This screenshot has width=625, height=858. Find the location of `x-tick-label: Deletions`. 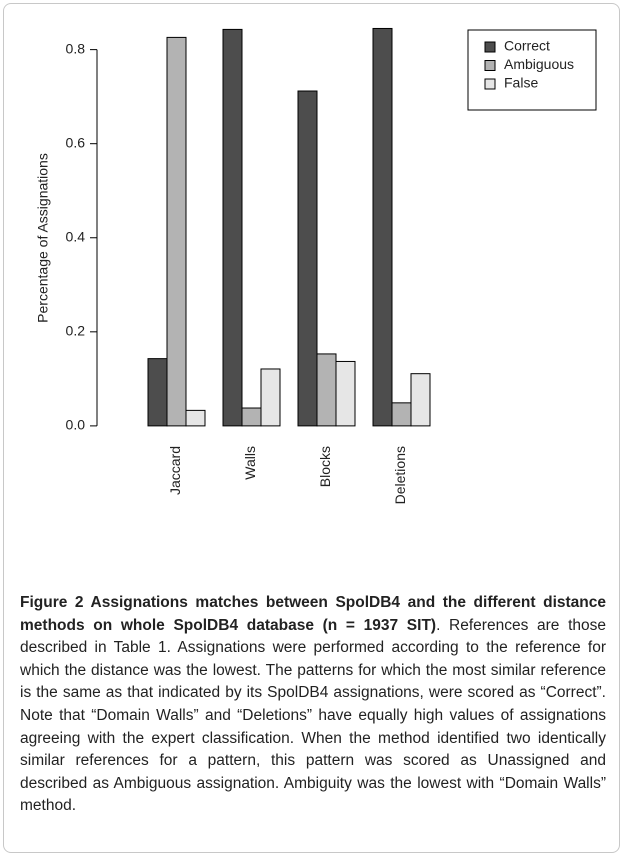

x-tick-label: Deletions is located at coordinates (400, 475).